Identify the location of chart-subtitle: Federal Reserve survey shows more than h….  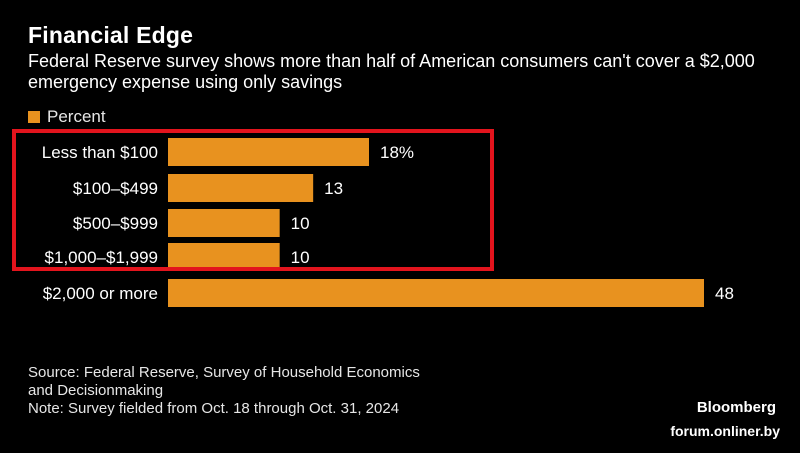
(391, 71).